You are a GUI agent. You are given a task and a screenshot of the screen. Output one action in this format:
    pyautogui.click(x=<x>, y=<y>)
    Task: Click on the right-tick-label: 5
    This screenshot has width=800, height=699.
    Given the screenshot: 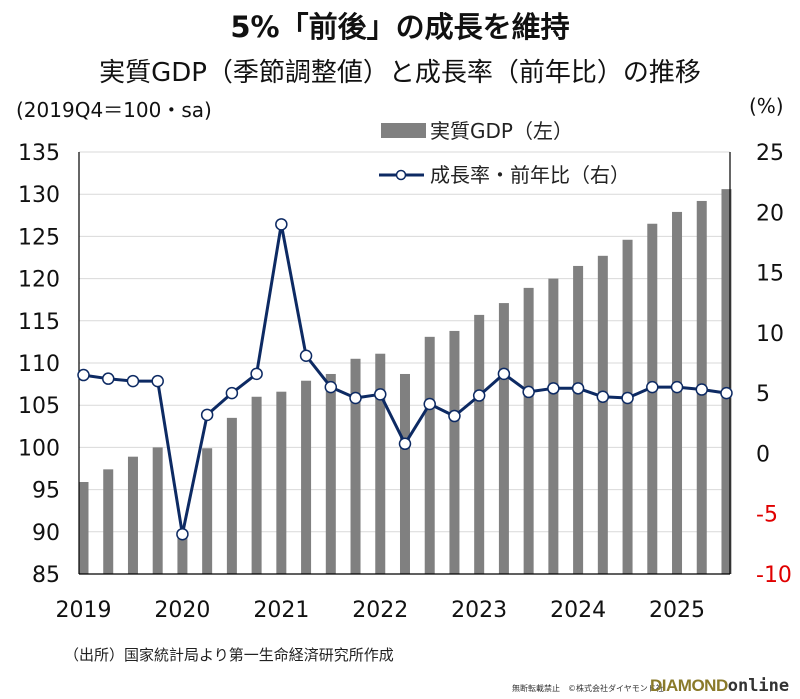 What is the action you would take?
    pyautogui.click(x=763, y=394)
    